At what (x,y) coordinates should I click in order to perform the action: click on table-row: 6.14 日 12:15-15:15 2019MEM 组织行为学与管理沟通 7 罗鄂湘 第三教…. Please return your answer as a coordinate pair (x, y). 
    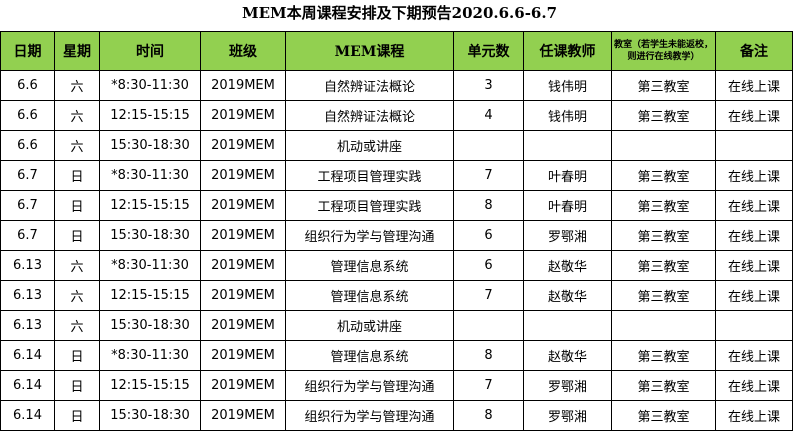
    Looking at the image, I should click on (396, 385).